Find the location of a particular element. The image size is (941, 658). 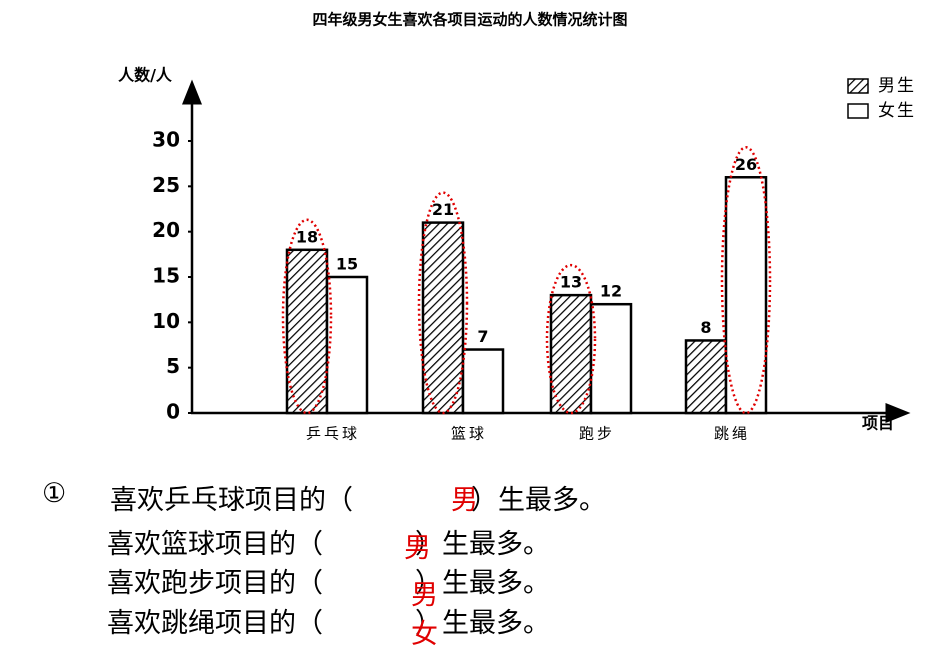

data-label: 12 is located at coordinates (611, 291).